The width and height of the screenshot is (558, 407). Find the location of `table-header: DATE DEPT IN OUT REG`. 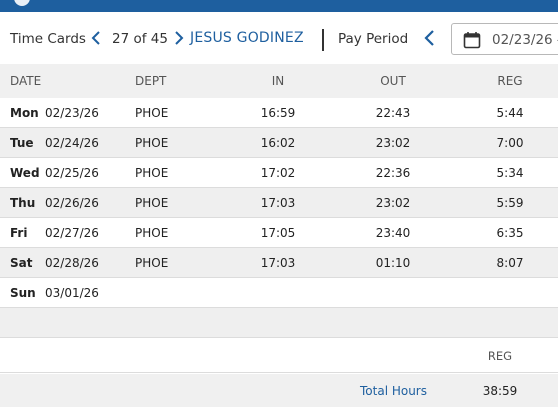

table-header: DATE DEPT IN OUT REG is located at coordinates (279, 81).